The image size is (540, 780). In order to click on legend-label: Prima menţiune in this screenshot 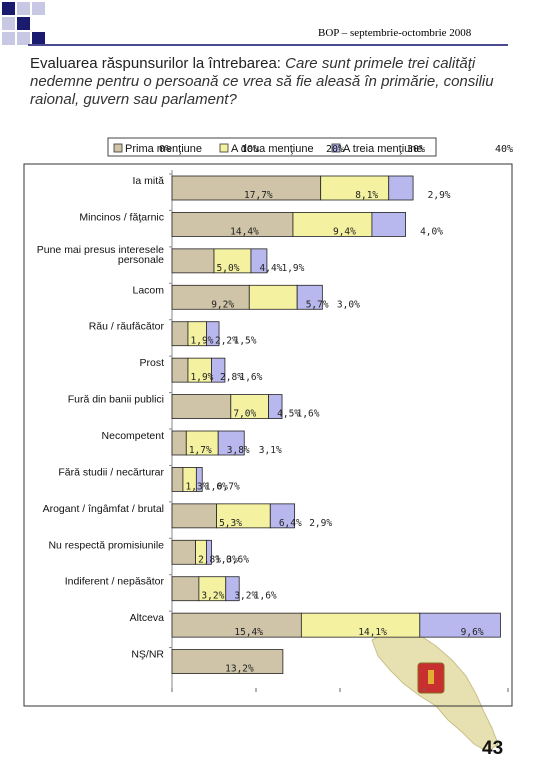, I will do `click(163, 149)`.